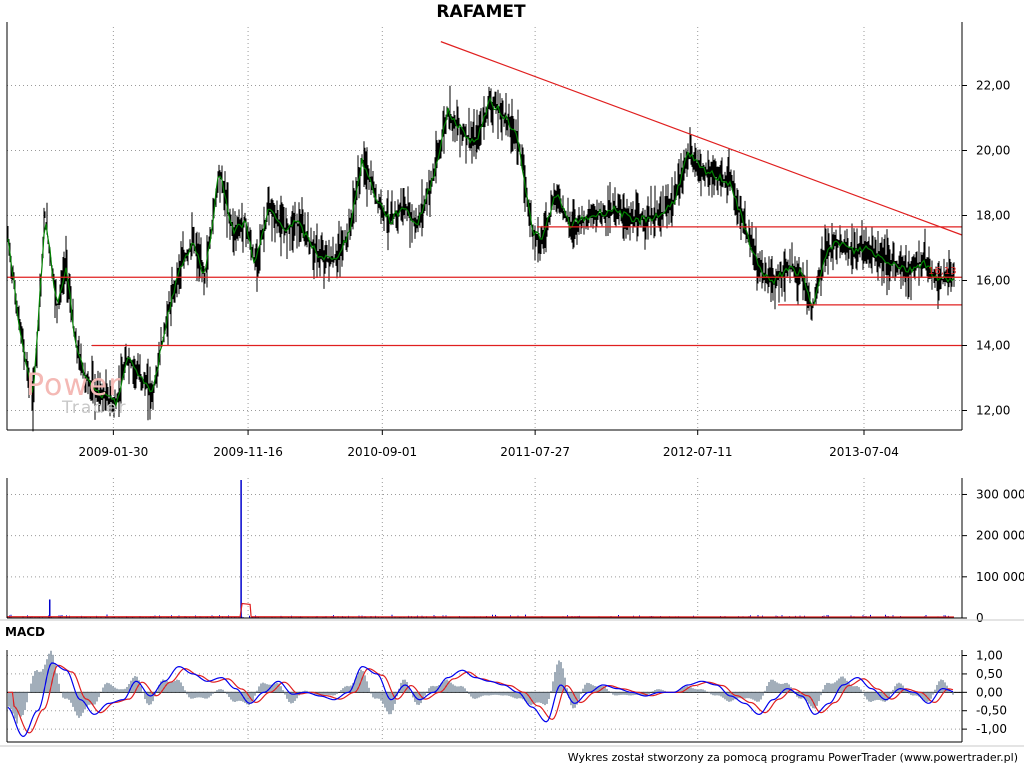 The height and width of the screenshot is (768, 1024). Describe the element at coordinates (1000, 536) in the screenshot. I see `volume-tick-label: 200 000` at that location.